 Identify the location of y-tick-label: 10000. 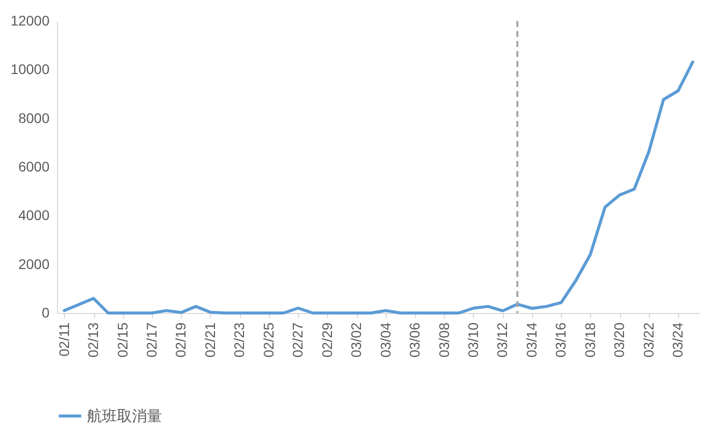
(30, 69).